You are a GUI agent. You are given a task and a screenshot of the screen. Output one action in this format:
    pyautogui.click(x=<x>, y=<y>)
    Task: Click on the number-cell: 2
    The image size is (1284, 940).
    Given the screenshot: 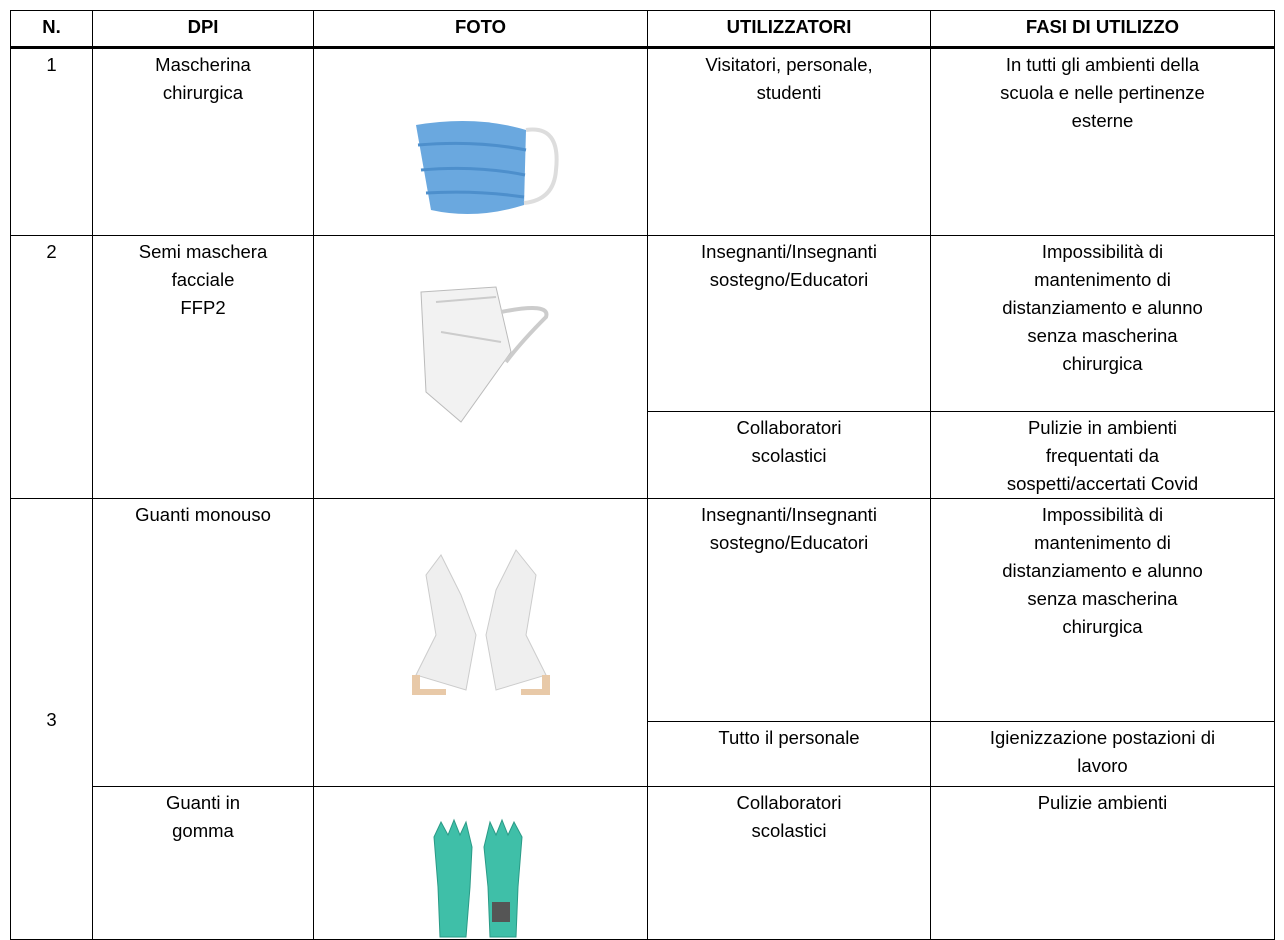 What is the action you would take?
    pyautogui.click(x=51, y=367)
    